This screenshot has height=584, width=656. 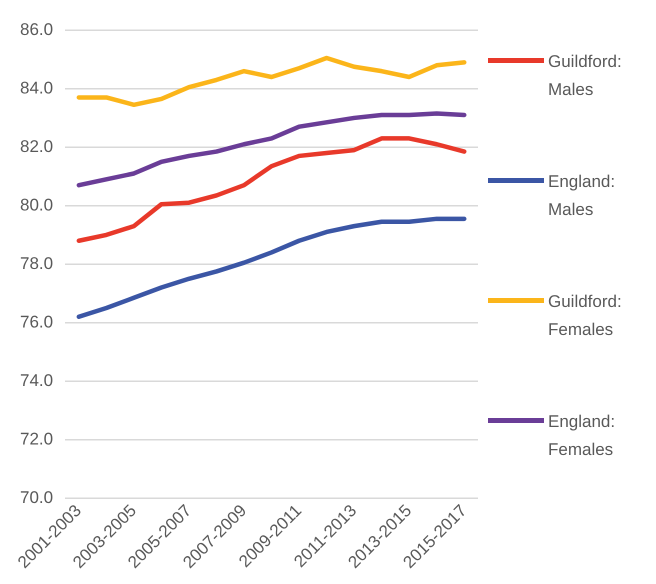 What do you see at coordinates (585, 76) in the screenshot?
I see `legend-label: Guildford: Males` at bounding box center [585, 76].